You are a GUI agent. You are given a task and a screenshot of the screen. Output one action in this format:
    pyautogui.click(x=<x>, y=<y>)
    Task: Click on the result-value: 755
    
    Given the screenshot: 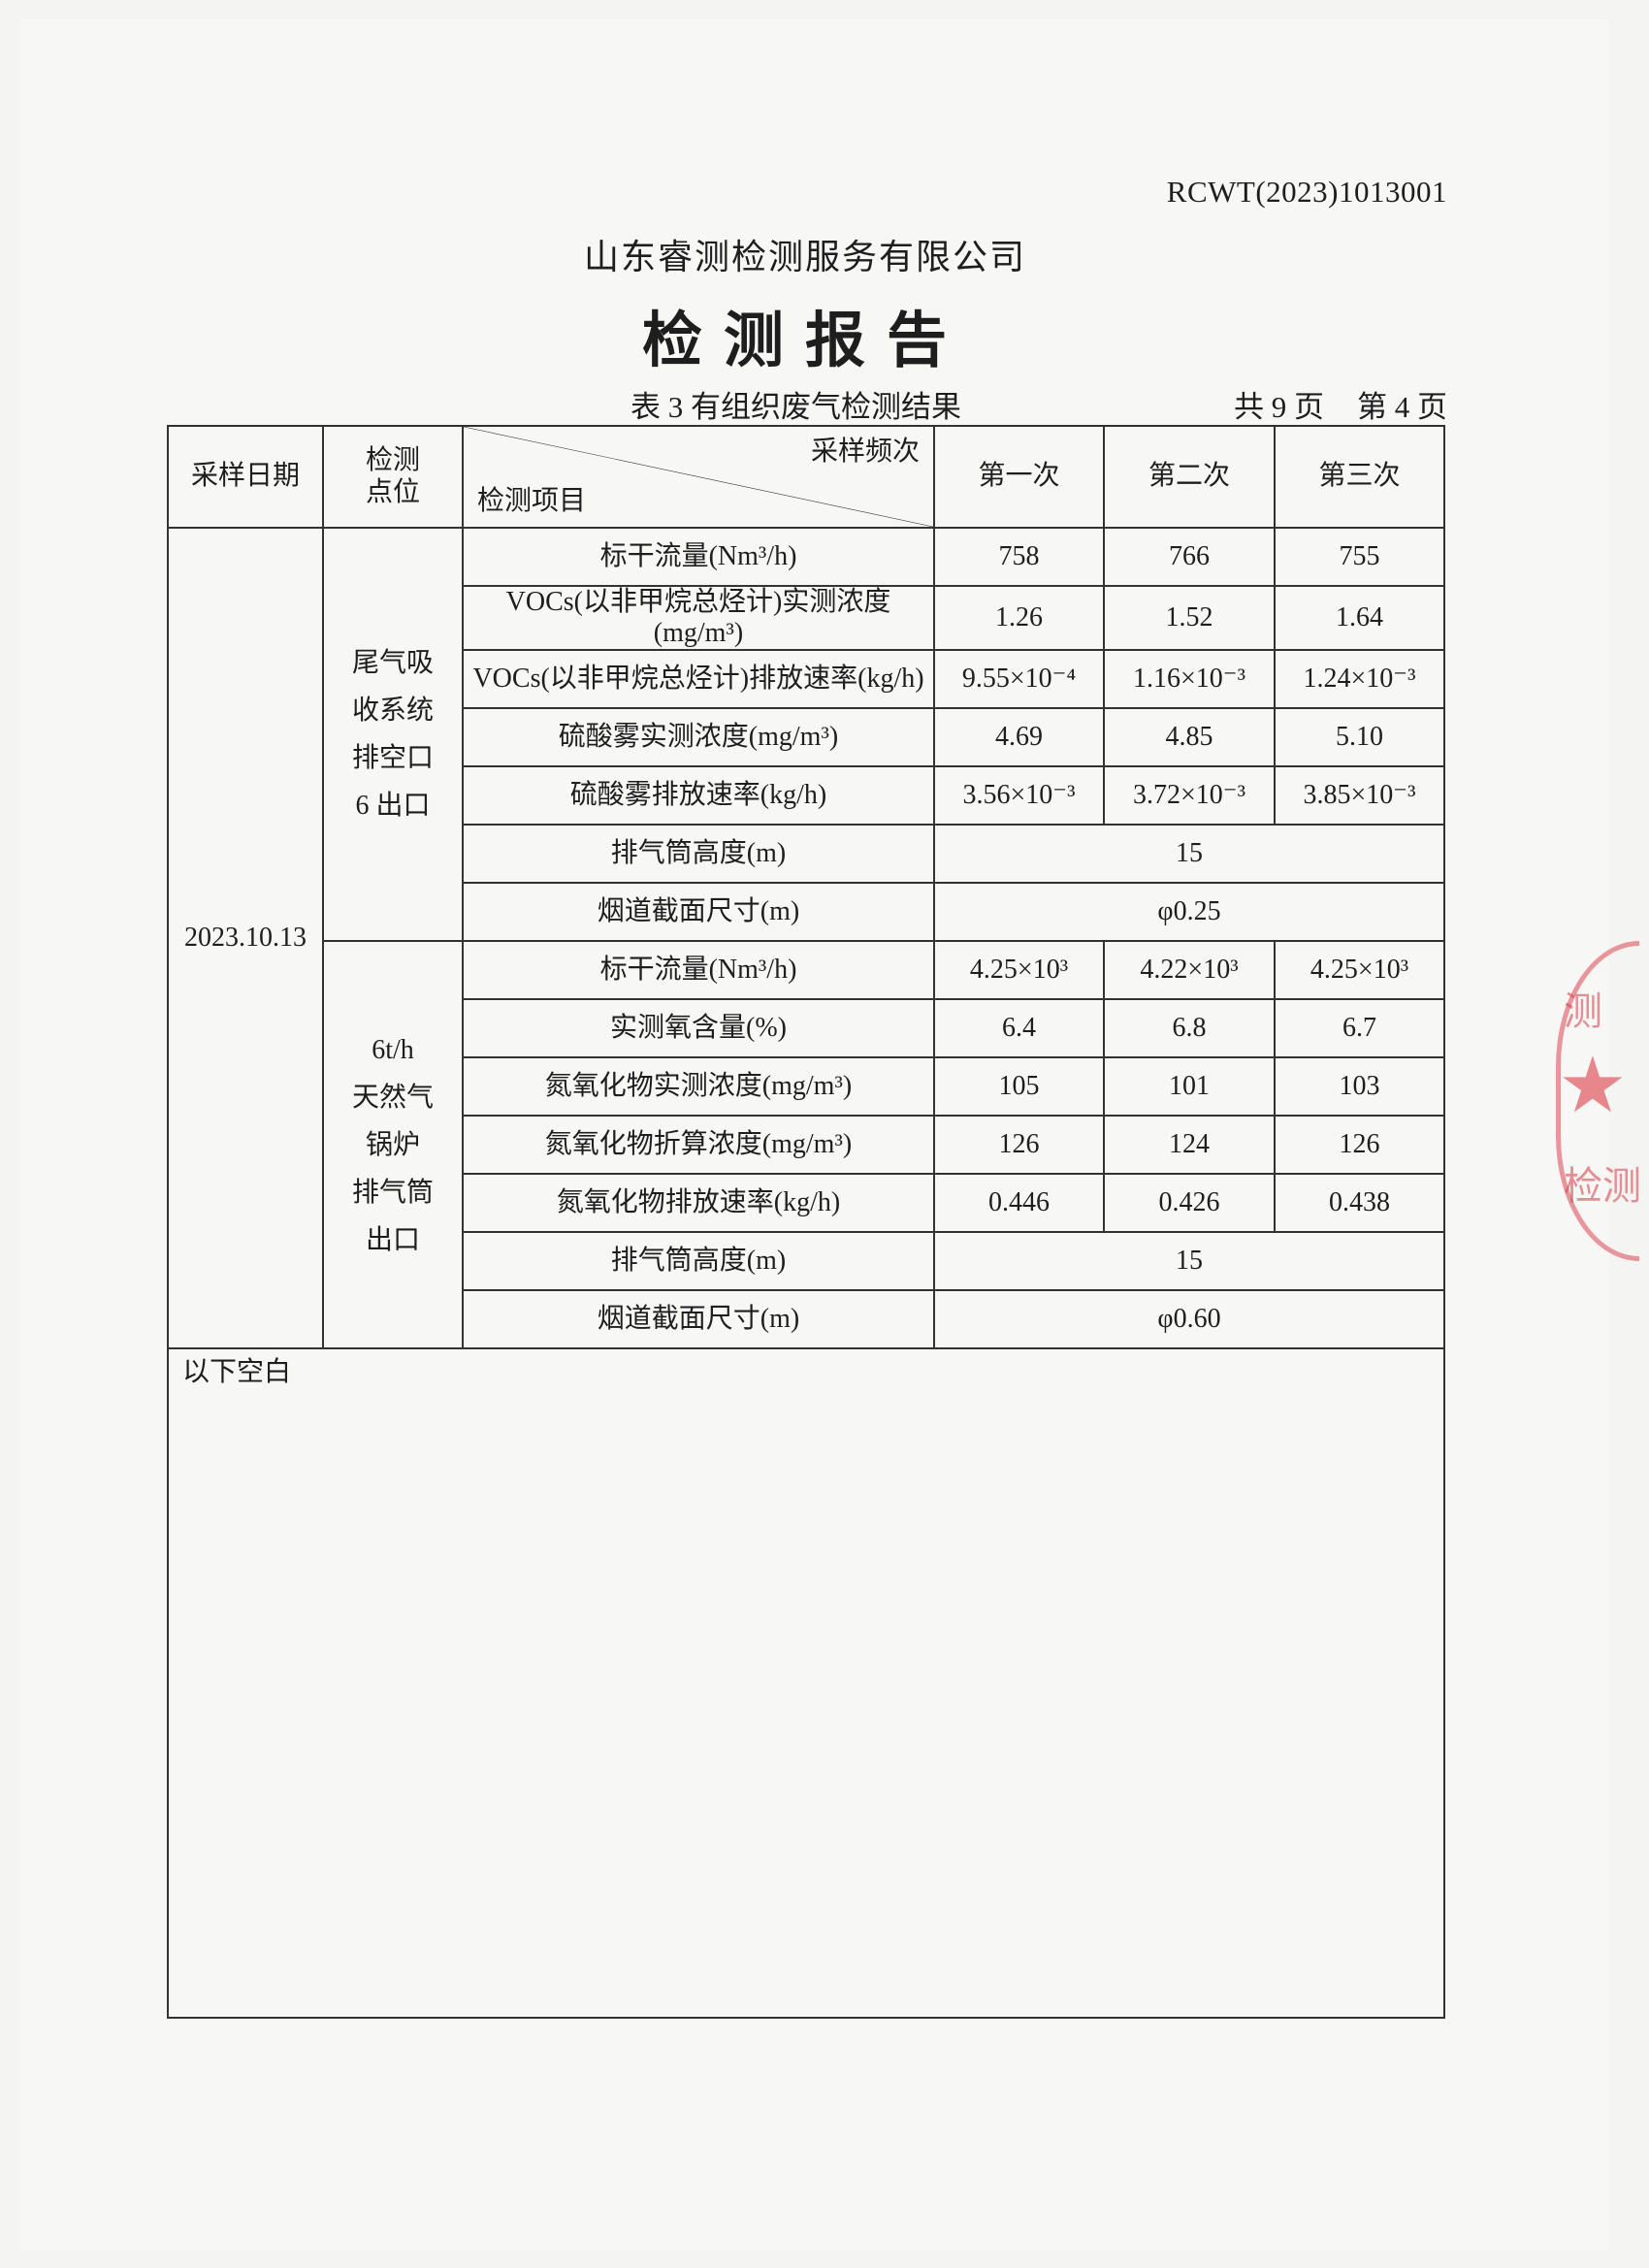 What is the action you would take?
    pyautogui.click(x=1359, y=557)
    